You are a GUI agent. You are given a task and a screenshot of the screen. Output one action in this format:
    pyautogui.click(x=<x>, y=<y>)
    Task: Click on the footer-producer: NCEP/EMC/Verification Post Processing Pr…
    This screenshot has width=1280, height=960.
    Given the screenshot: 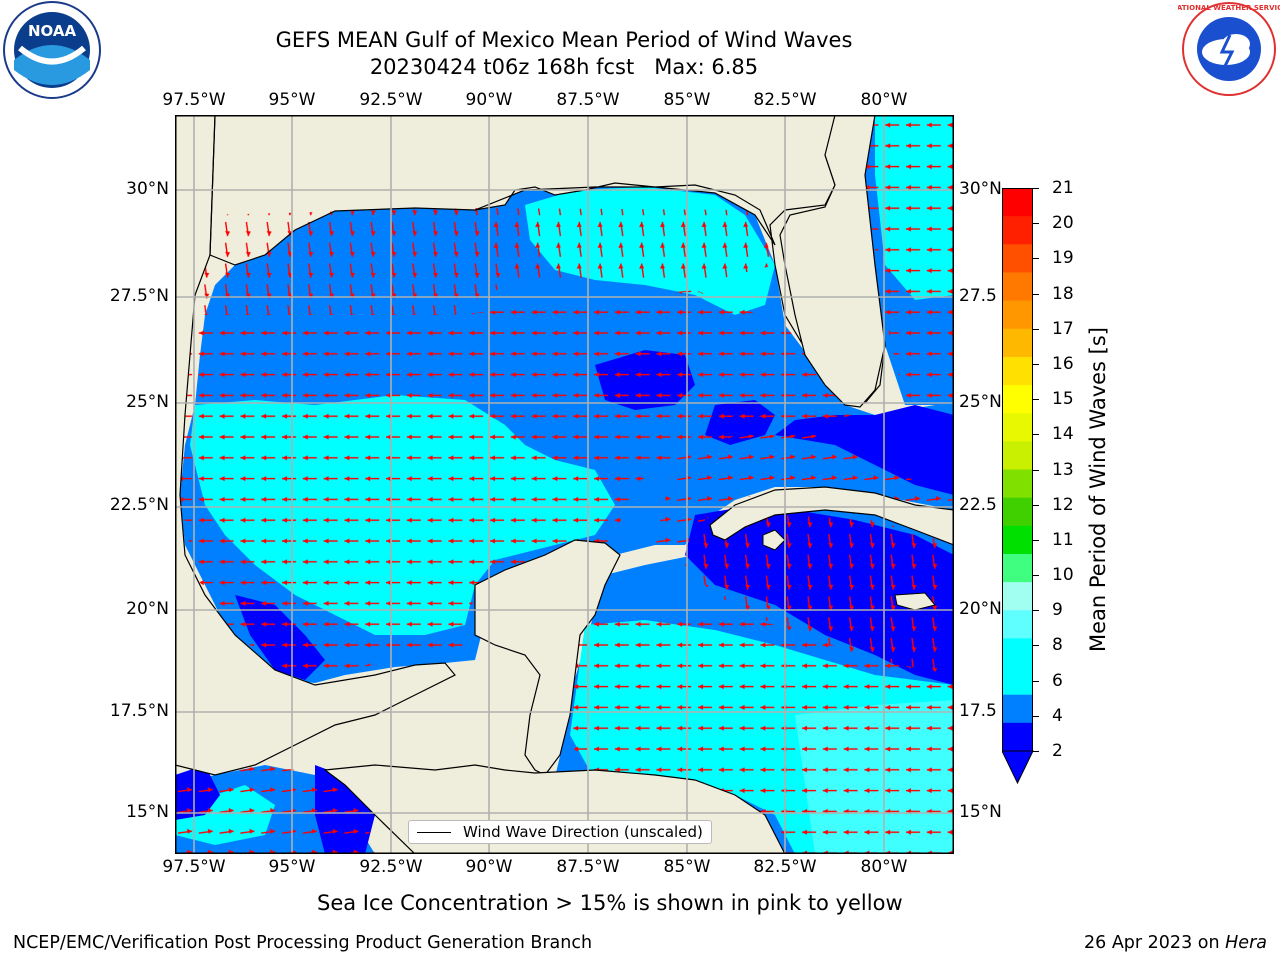 What is the action you would take?
    pyautogui.click(x=303, y=943)
    